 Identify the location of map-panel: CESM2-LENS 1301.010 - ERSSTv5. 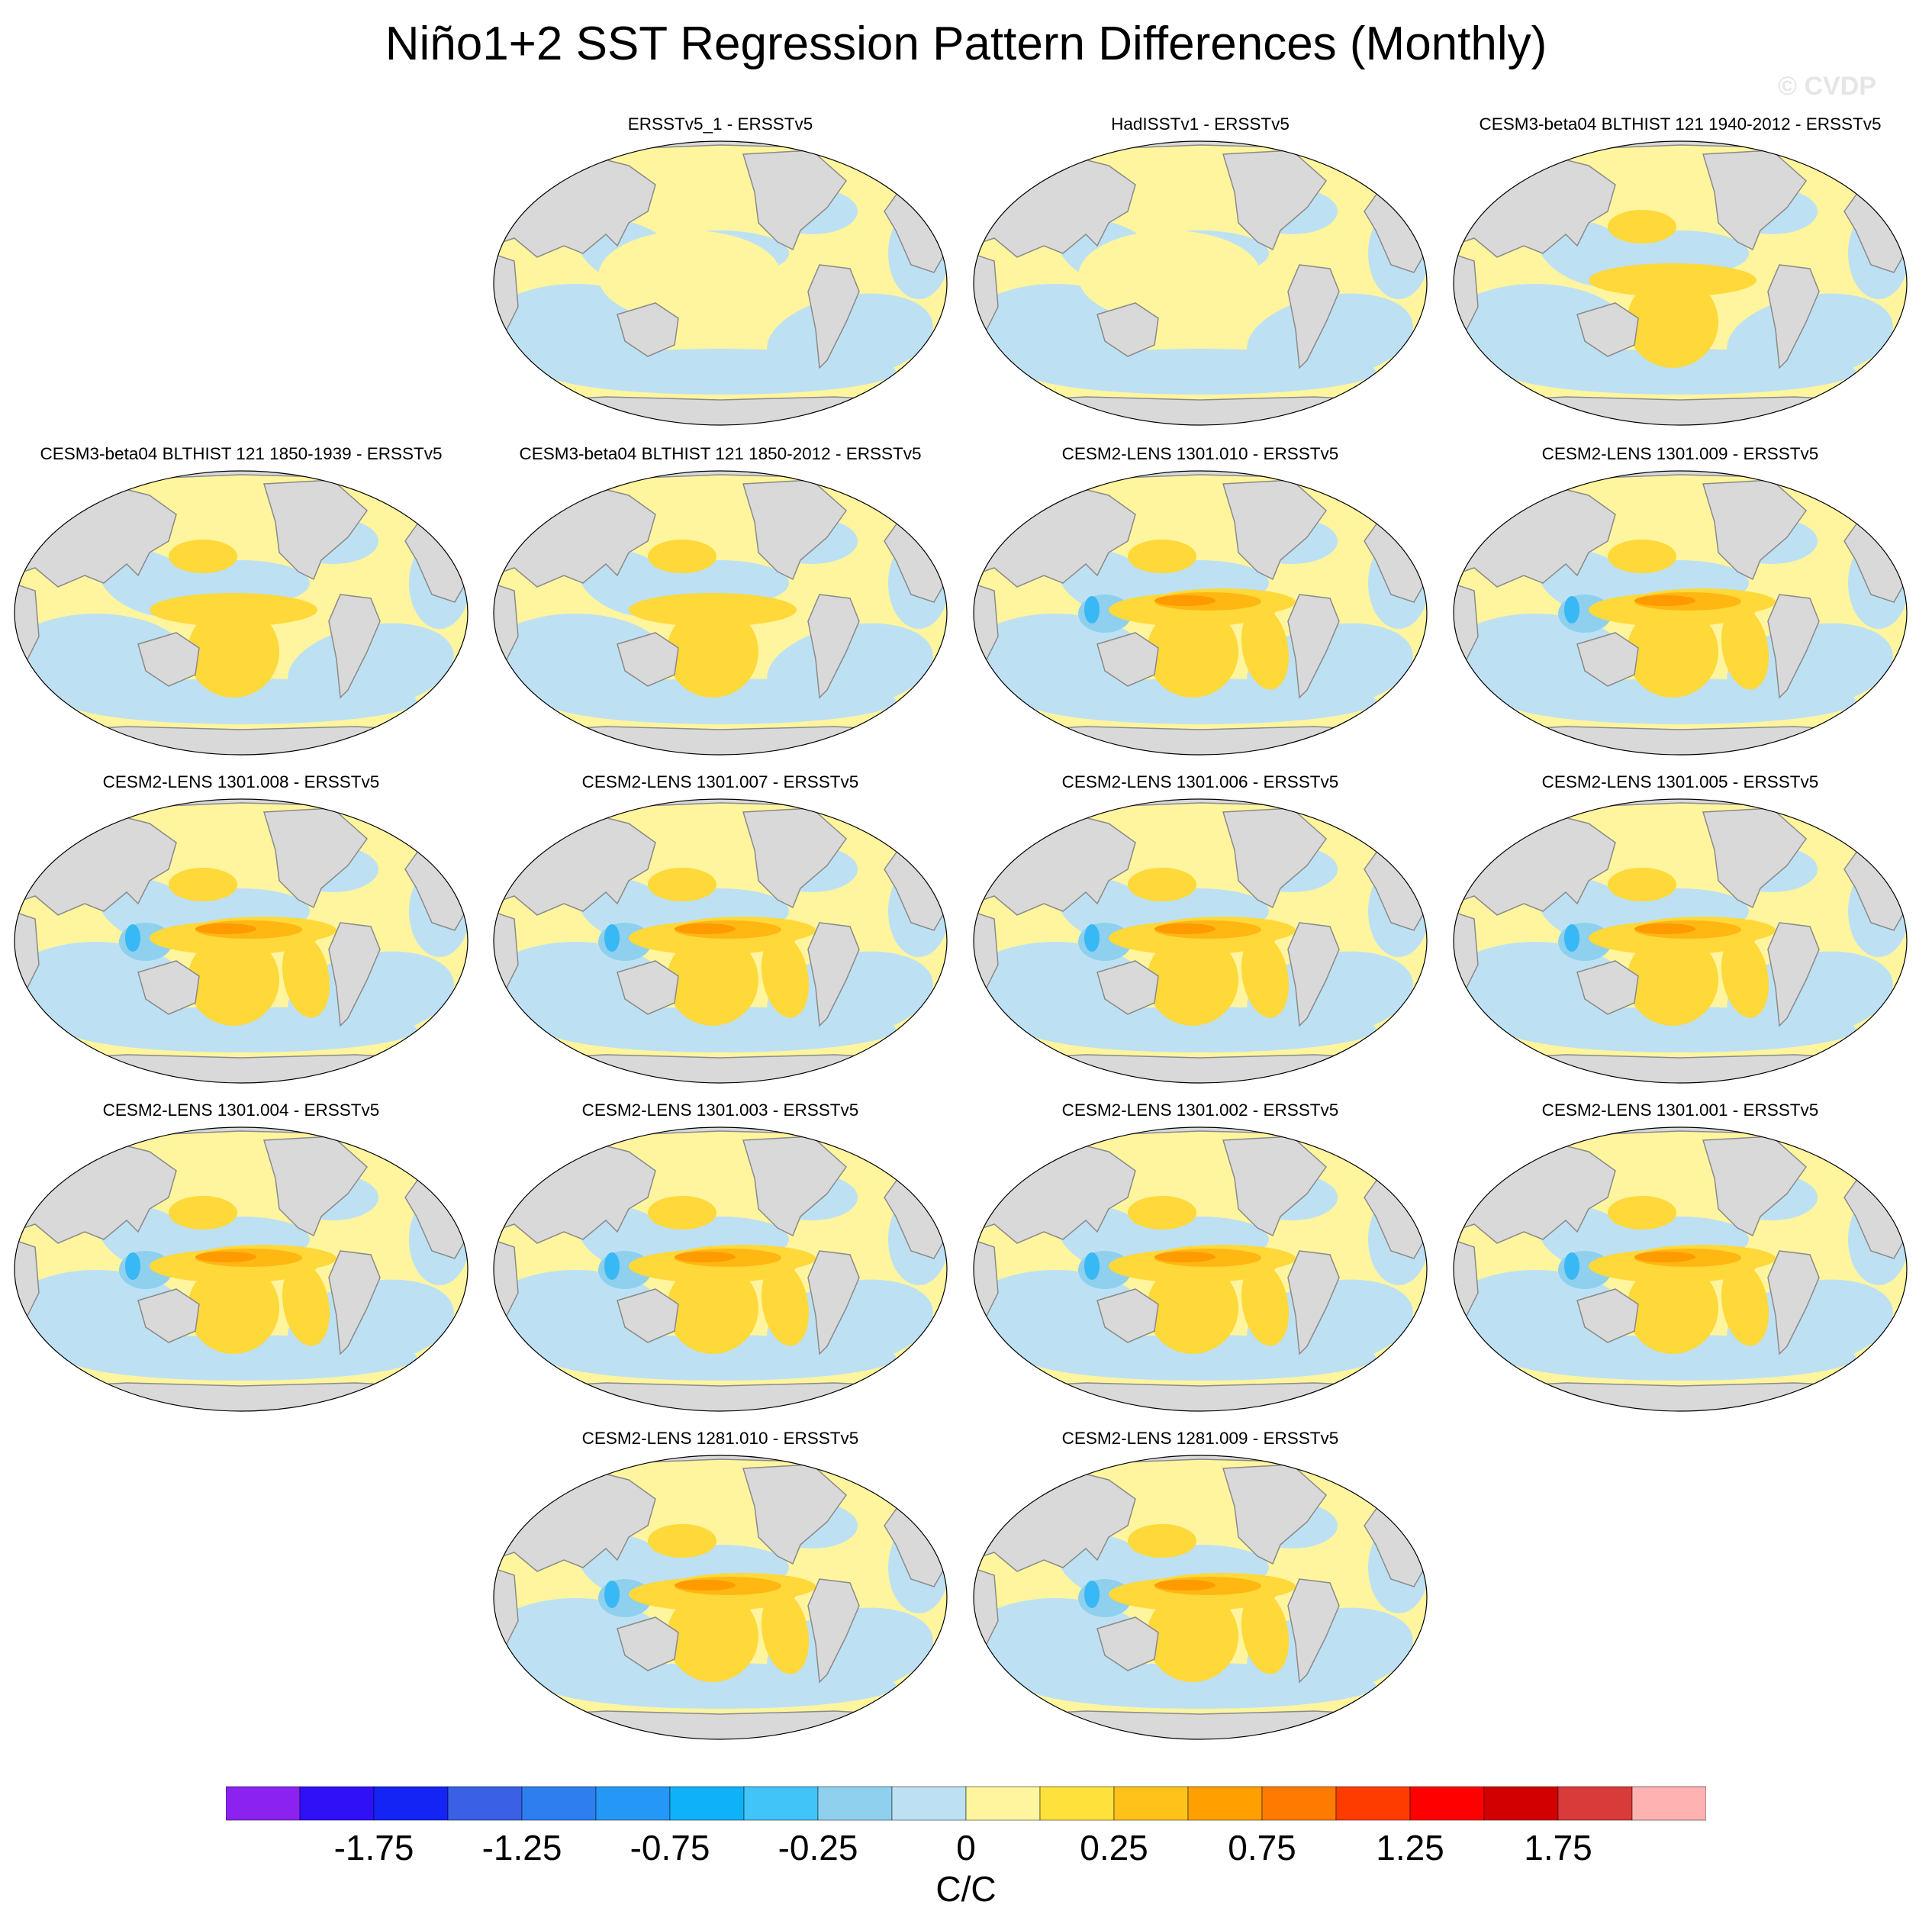
(1200, 600).